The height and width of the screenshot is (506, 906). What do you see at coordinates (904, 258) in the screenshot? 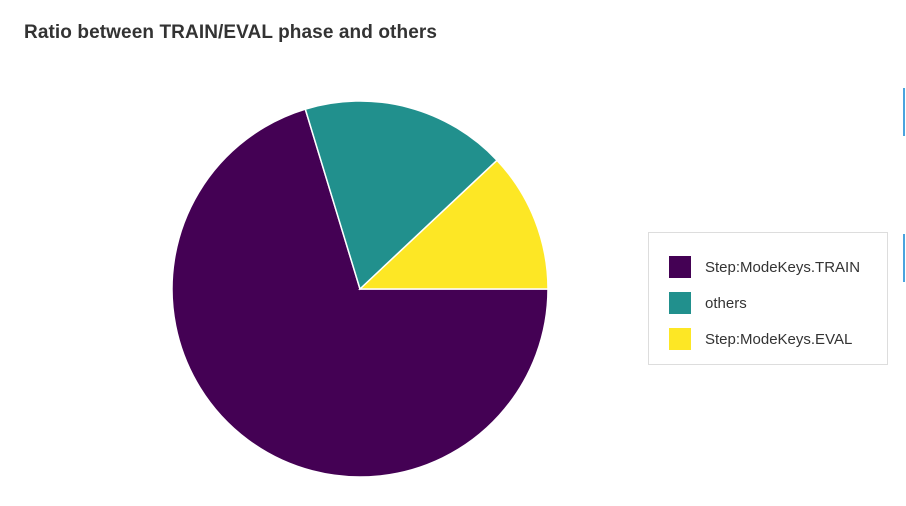
I see `scrollbar-marker-bottom` at bounding box center [904, 258].